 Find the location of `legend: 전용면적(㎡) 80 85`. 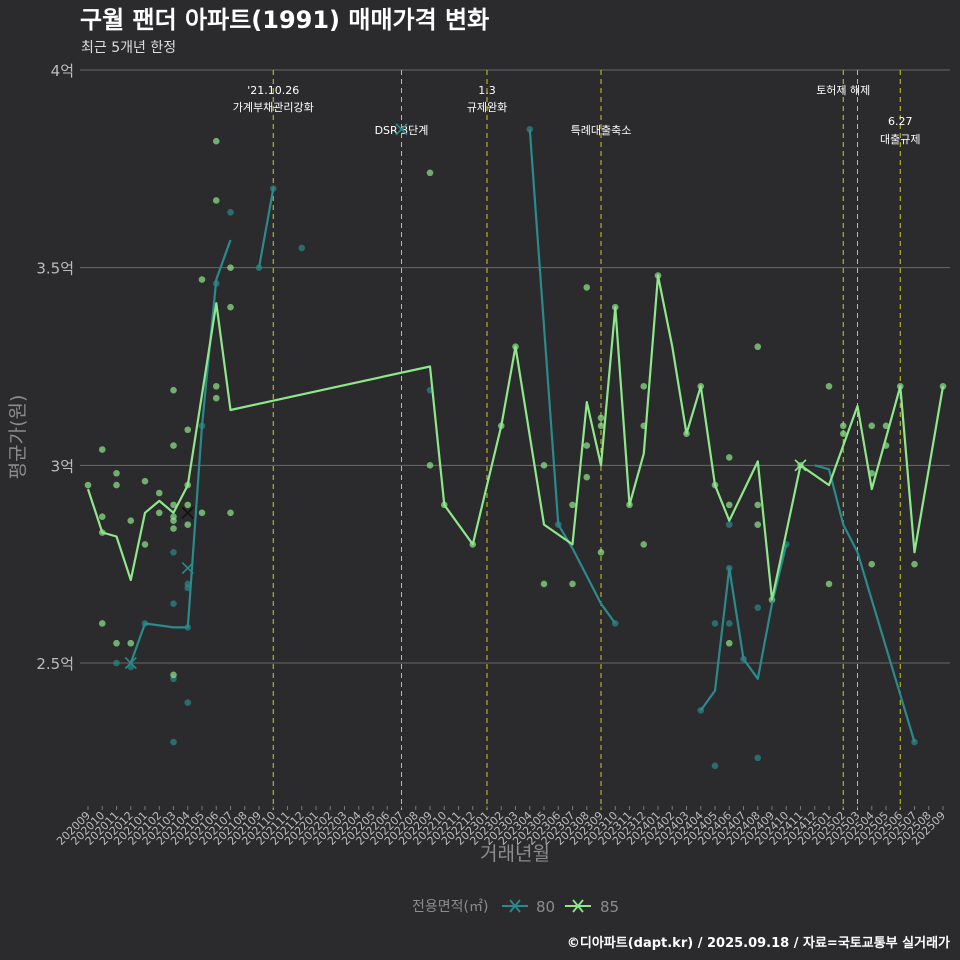

legend: 전용면적(㎡) 80 85 is located at coordinates (515, 907).